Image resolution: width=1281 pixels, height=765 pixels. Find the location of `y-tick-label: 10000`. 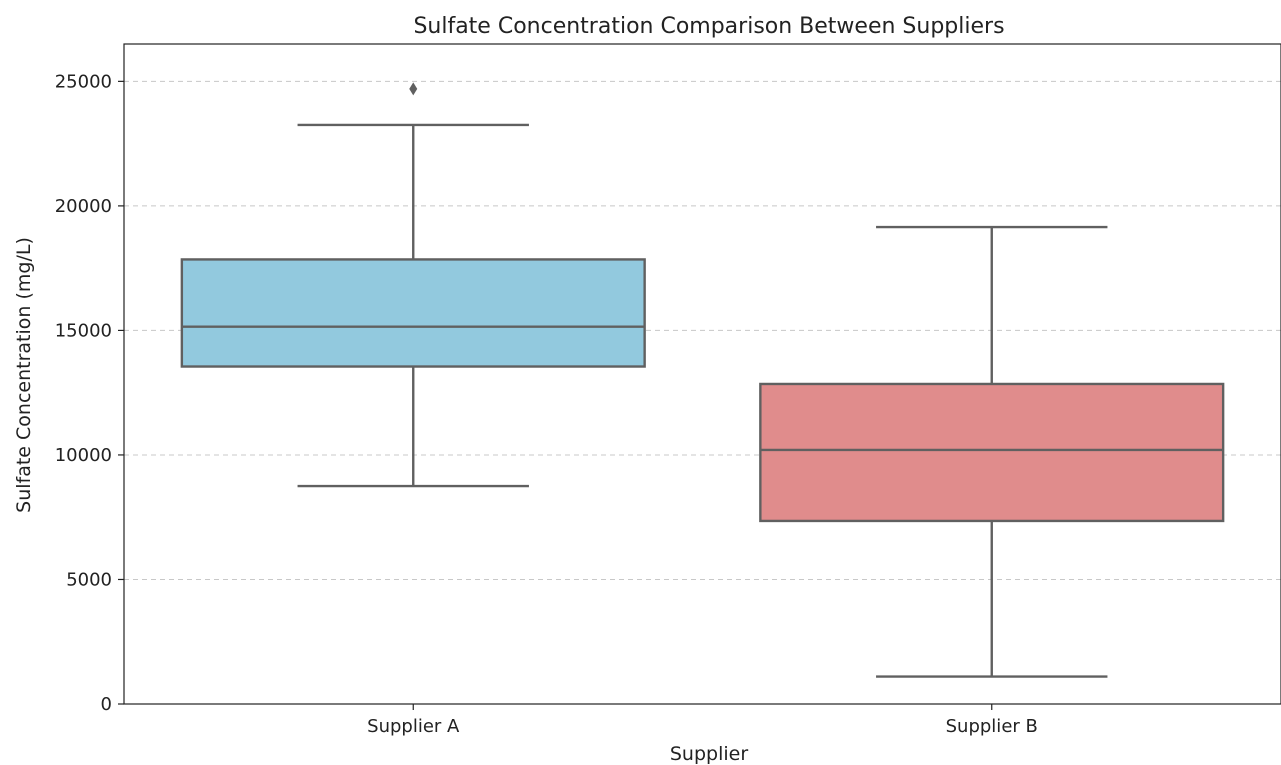

y-tick-label: 10000 is located at coordinates (83, 455).